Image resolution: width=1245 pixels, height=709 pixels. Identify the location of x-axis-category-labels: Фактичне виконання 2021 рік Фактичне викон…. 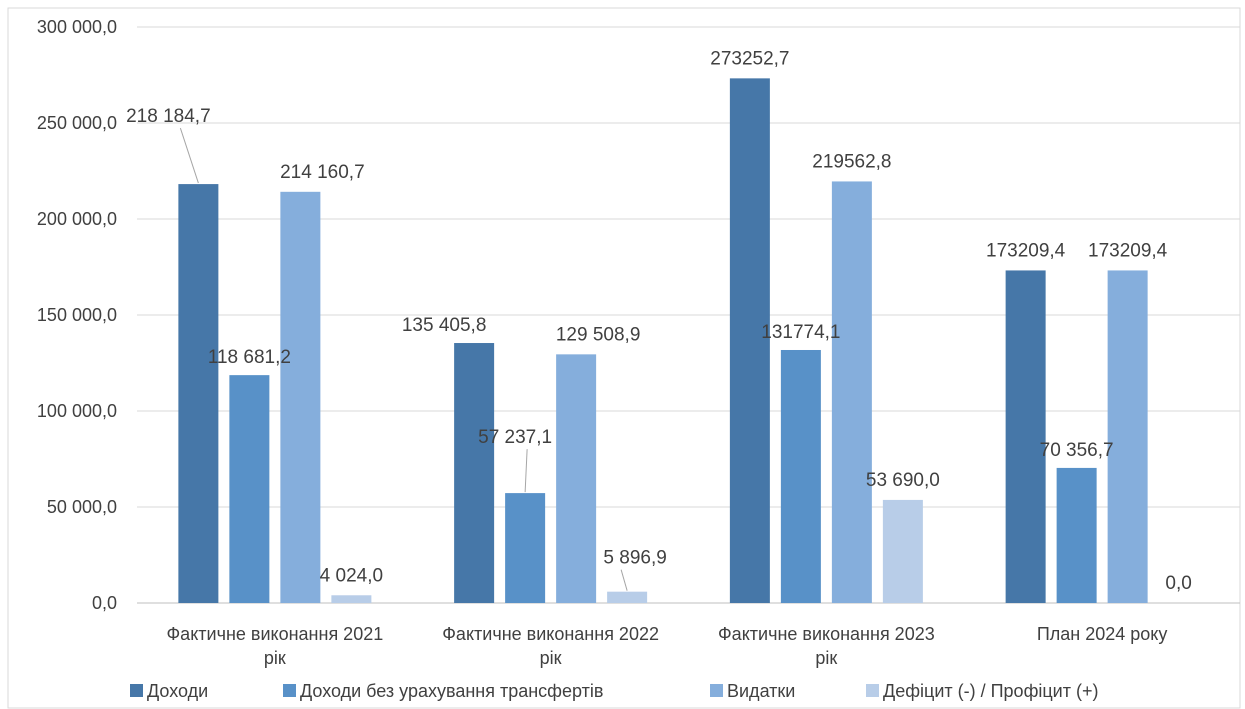
(667, 646).